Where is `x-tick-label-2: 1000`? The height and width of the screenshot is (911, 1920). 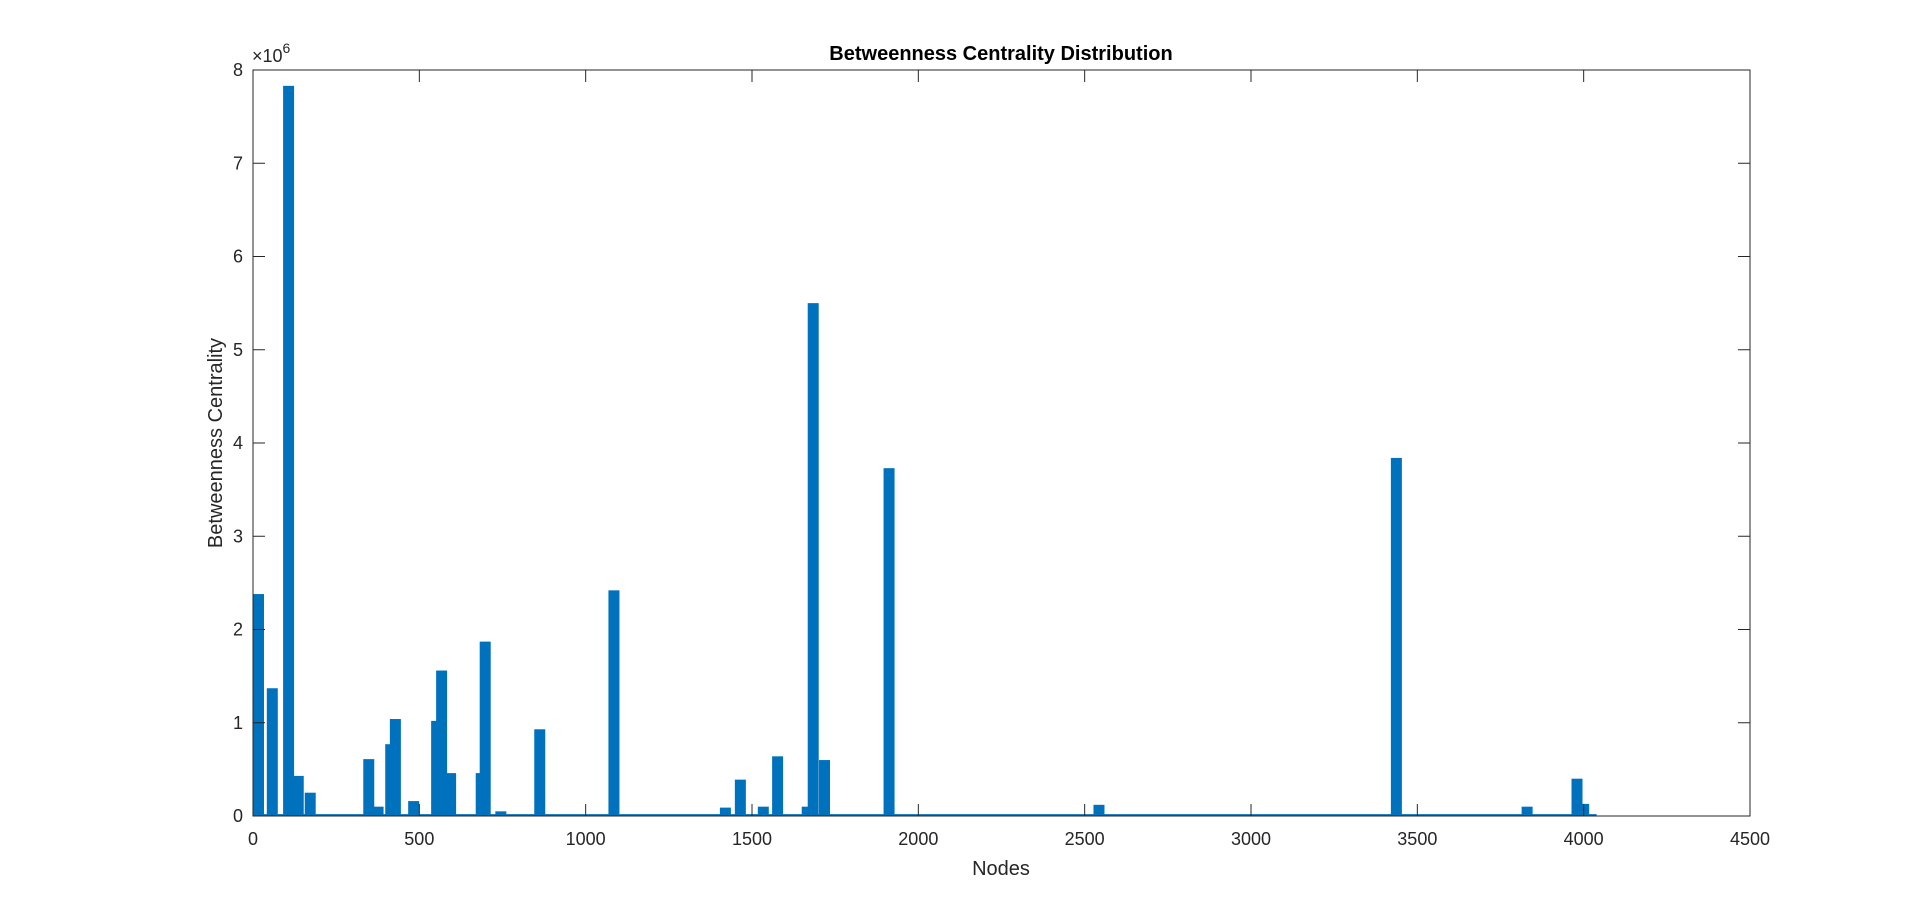 x-tick-label-2: 1000 is located at coordinates (586, 839).